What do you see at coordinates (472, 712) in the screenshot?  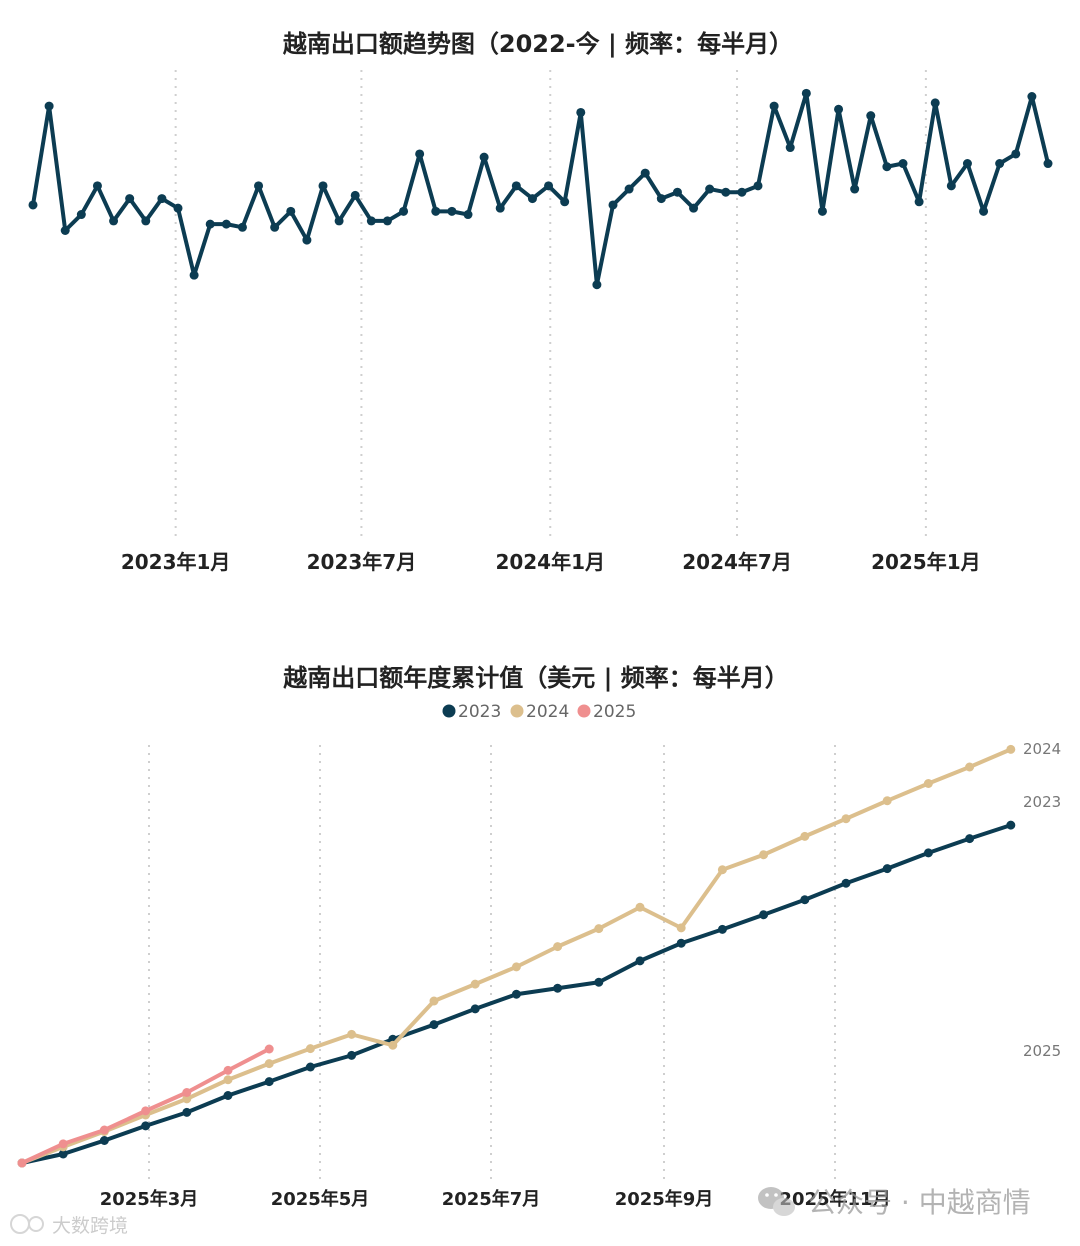 I see `legend-item-2023: 2023` at bounding box center [472, 712].